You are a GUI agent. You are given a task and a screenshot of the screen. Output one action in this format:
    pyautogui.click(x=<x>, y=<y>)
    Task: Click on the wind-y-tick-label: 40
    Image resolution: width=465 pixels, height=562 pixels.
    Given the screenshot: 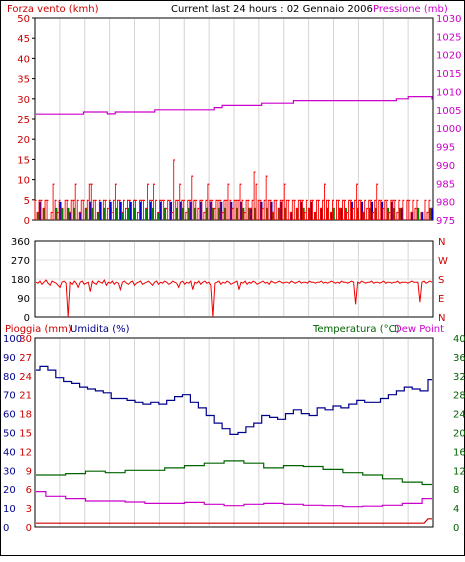 What is the action you would take?
    pyautogui.click(x=23, y=59)
    